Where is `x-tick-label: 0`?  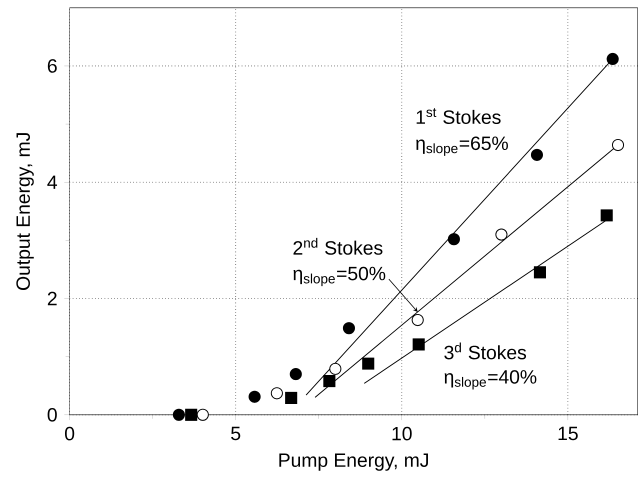
x-tick-label: 0 is located at coordinates (69, 433).